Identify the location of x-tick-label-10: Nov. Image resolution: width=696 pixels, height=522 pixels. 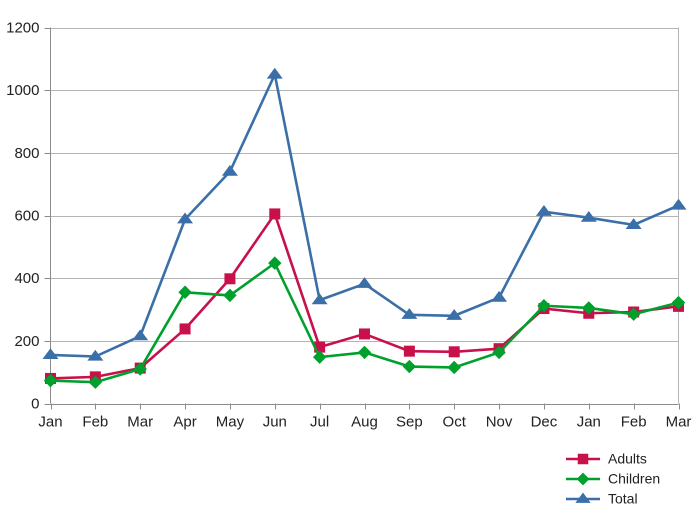
(499, 422).